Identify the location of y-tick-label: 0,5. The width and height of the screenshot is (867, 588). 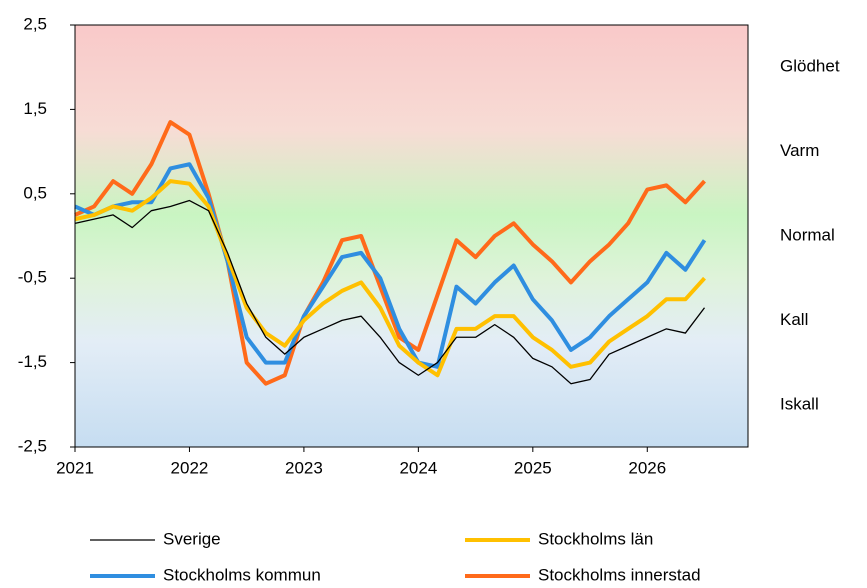
(35, 192).